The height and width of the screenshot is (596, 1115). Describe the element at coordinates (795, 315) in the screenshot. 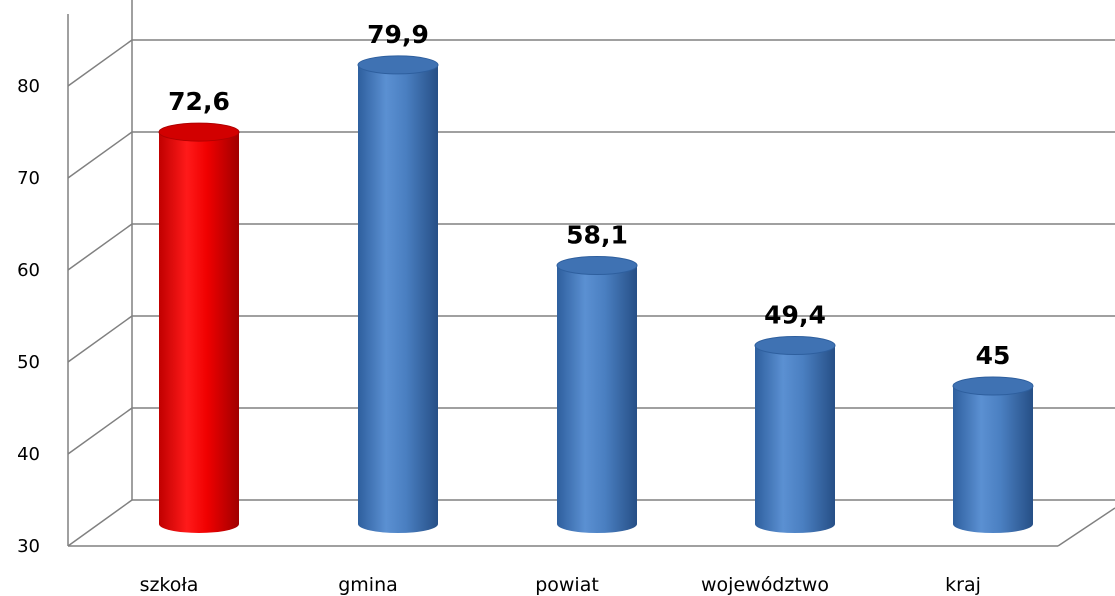

I see `data-label: 49,4` at that location.